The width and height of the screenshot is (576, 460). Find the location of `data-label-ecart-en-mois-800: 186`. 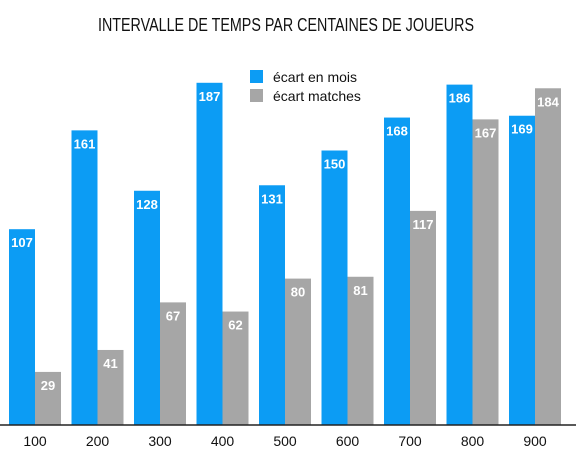

data-label-ecart-en-mois-800: 186 is located at coordinates (460, 98).